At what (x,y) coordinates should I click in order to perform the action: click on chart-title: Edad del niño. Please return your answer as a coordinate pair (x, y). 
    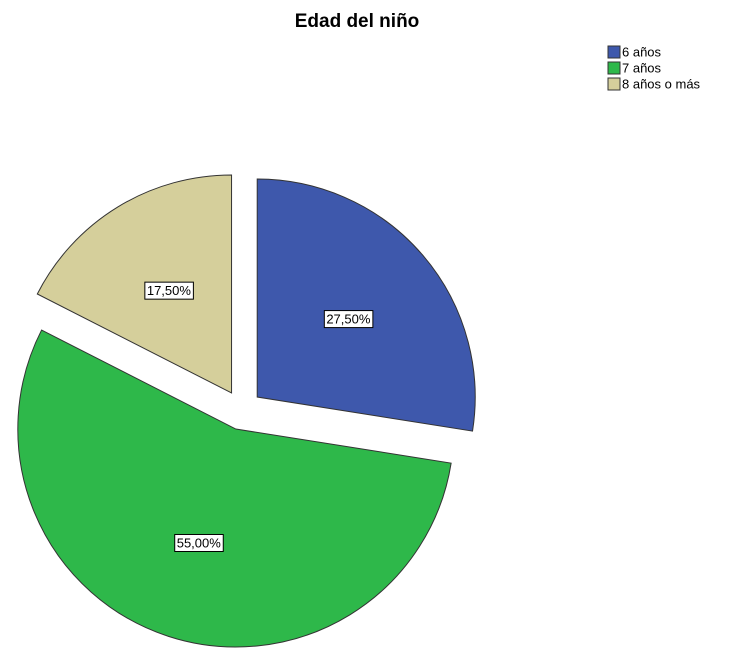
    Looking at the image, I should click on (357, 21).